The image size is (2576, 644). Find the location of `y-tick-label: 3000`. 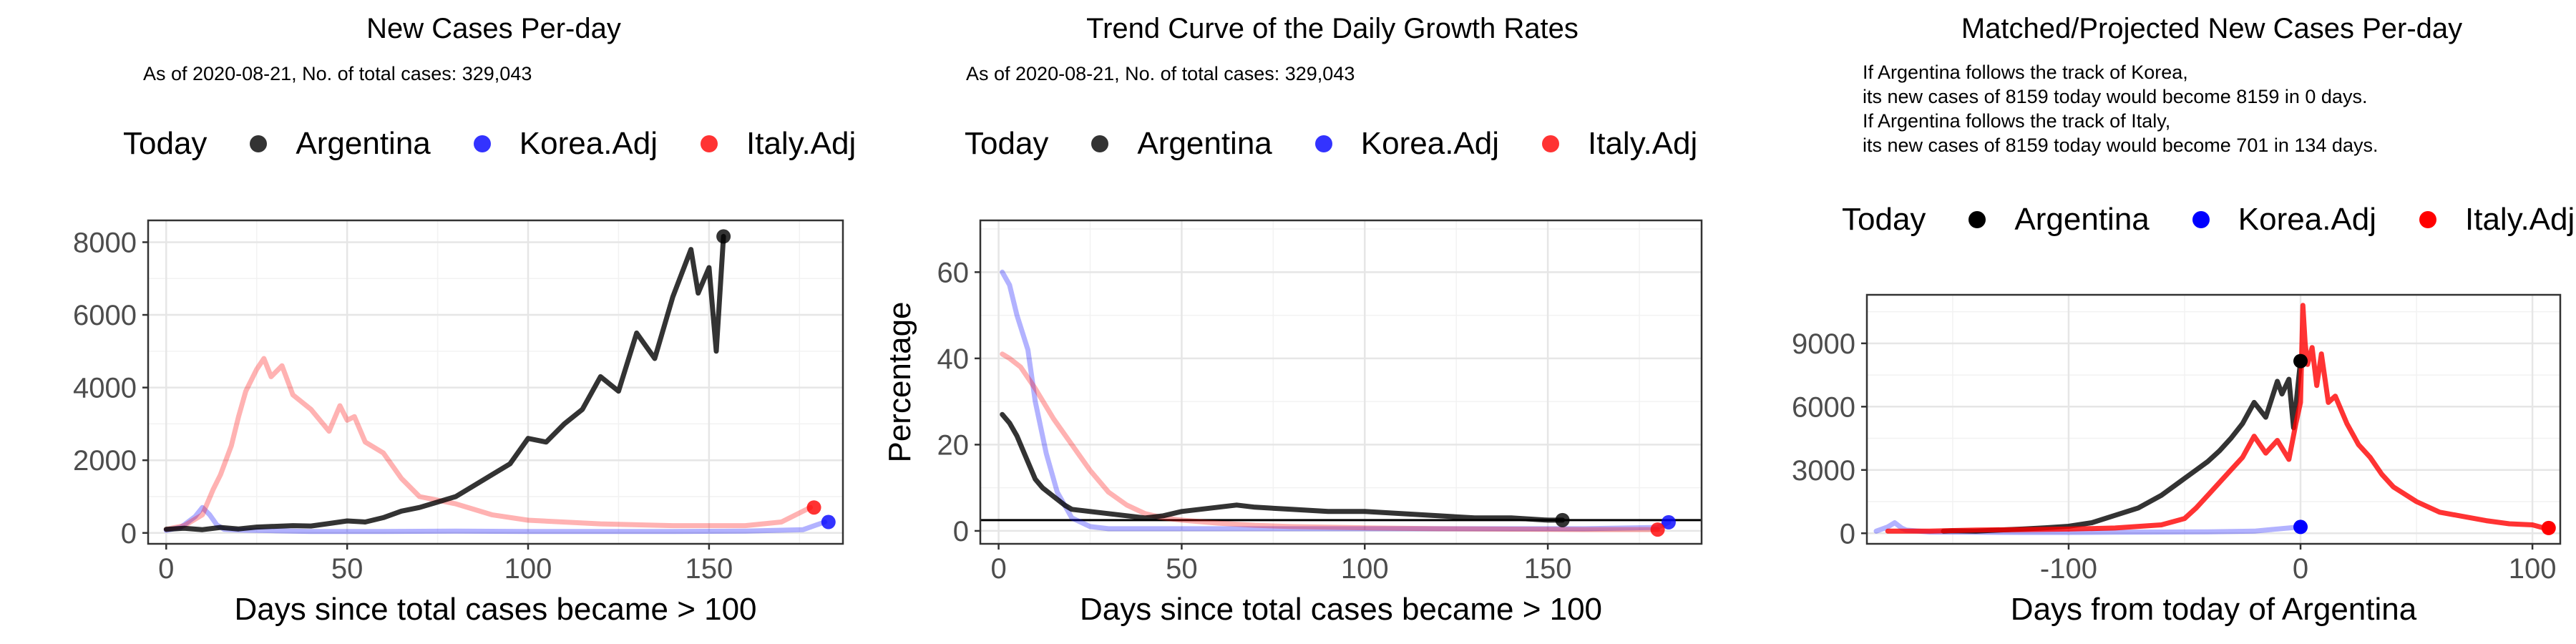

y-tick-label: 3000 is located at coordinates (1823, 471).